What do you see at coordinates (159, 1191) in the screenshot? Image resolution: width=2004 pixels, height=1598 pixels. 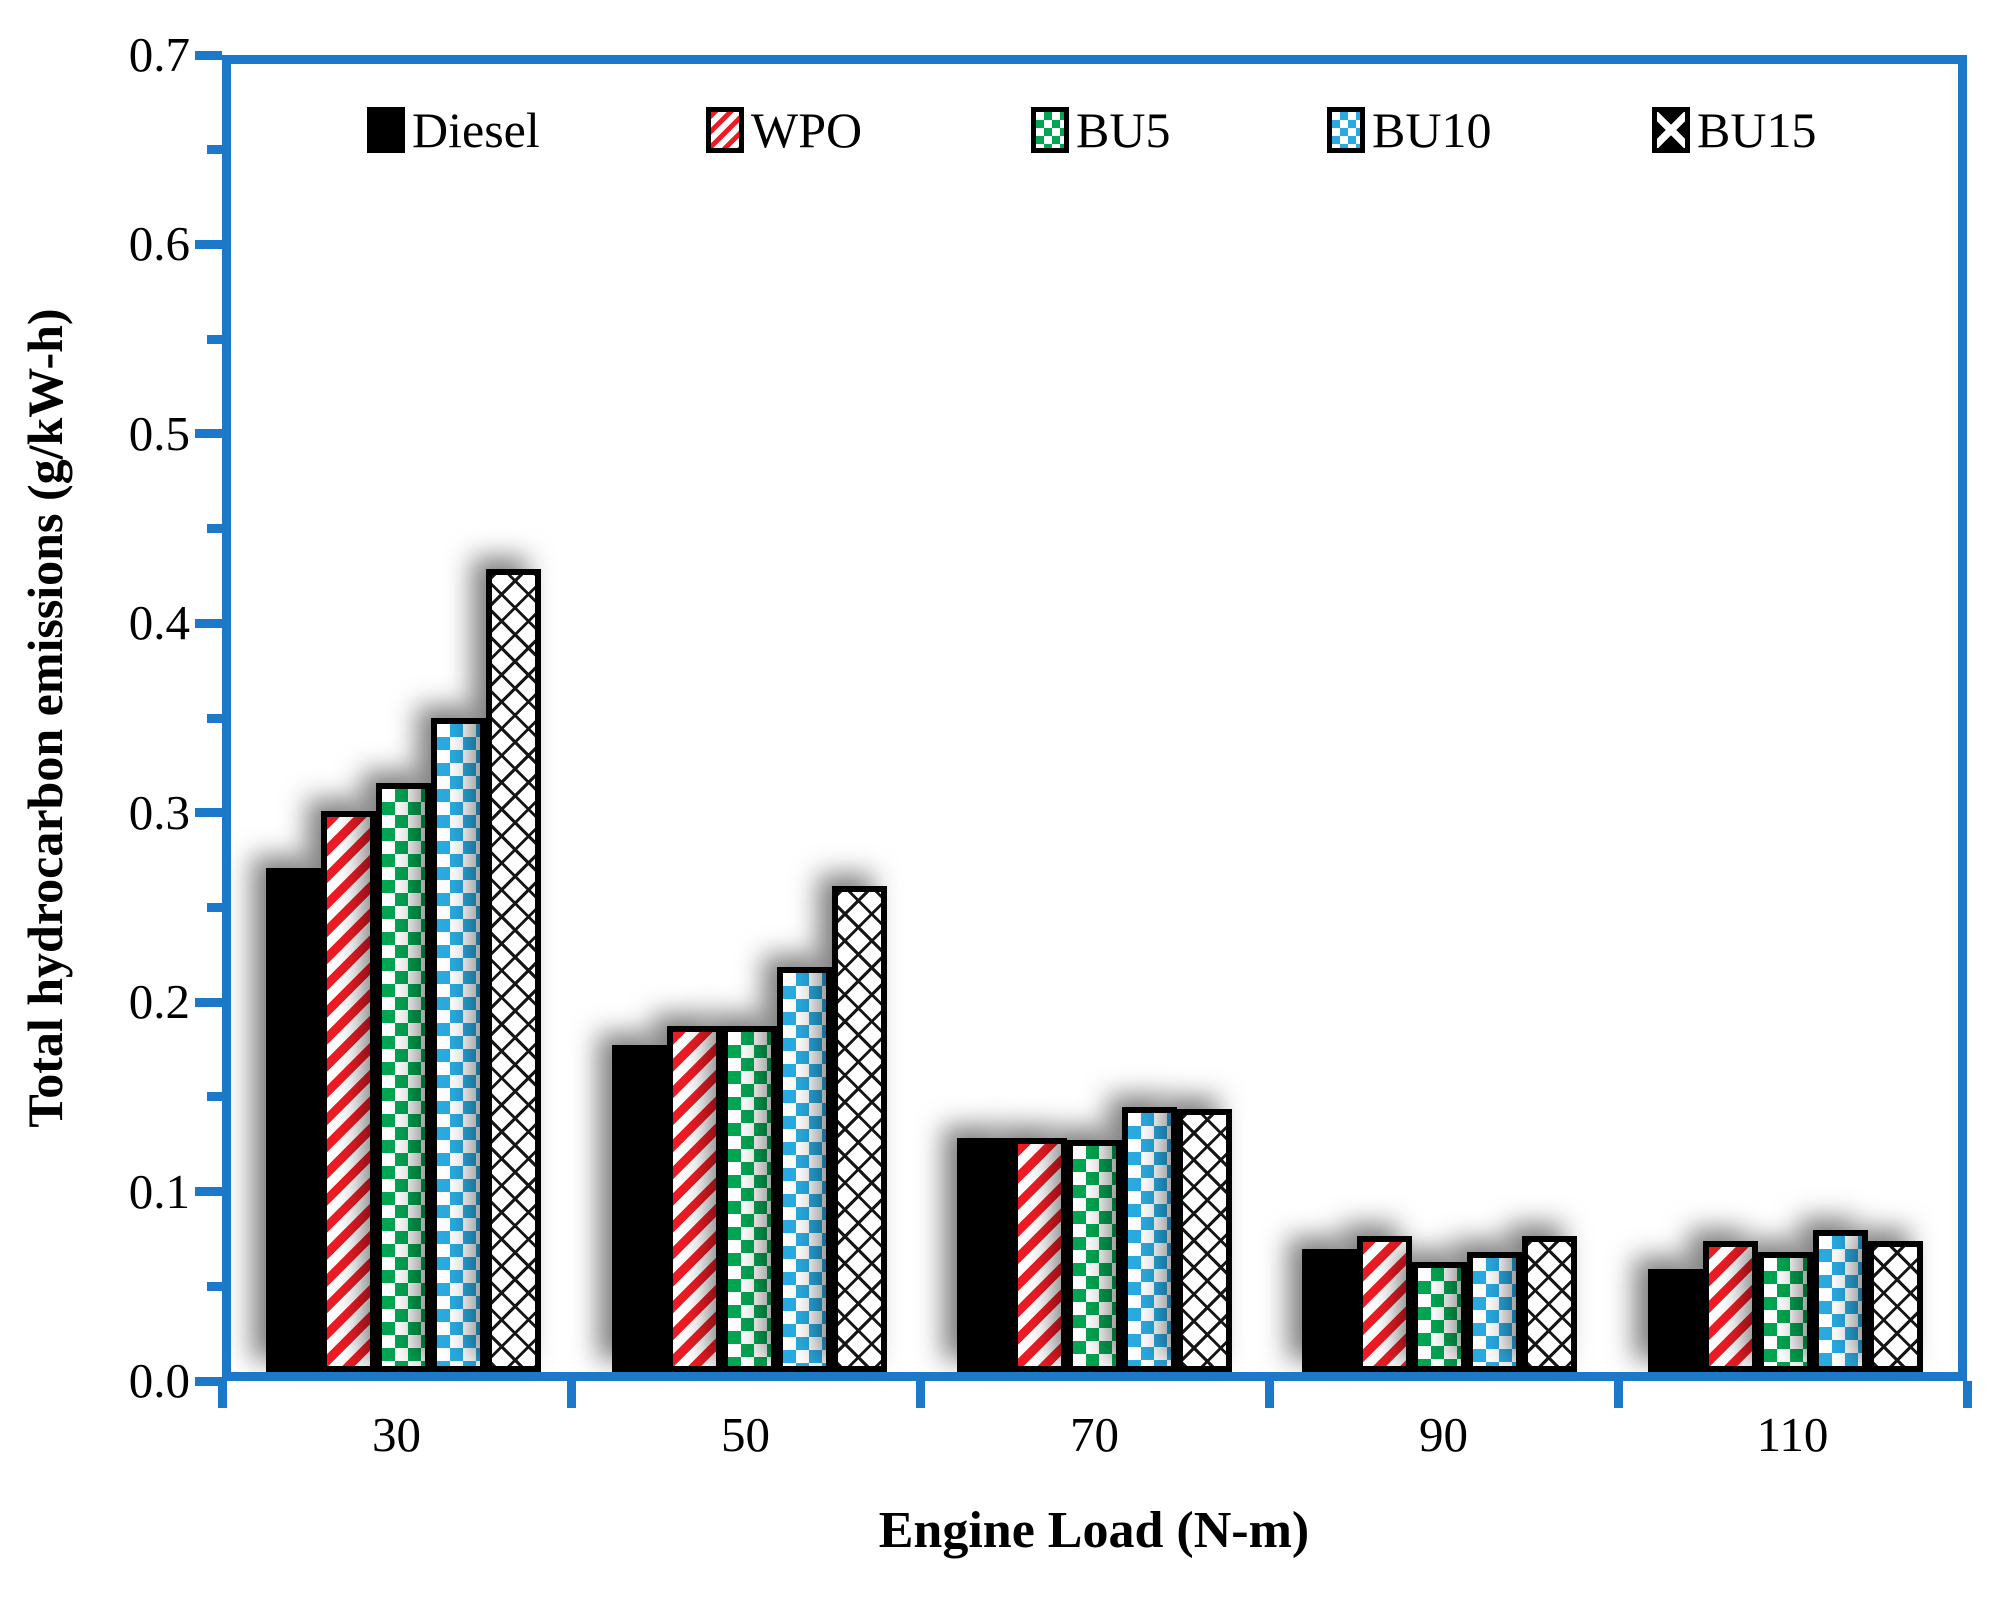 I see `y-tick-label: 0.1` at bounding box center [159, 1191].